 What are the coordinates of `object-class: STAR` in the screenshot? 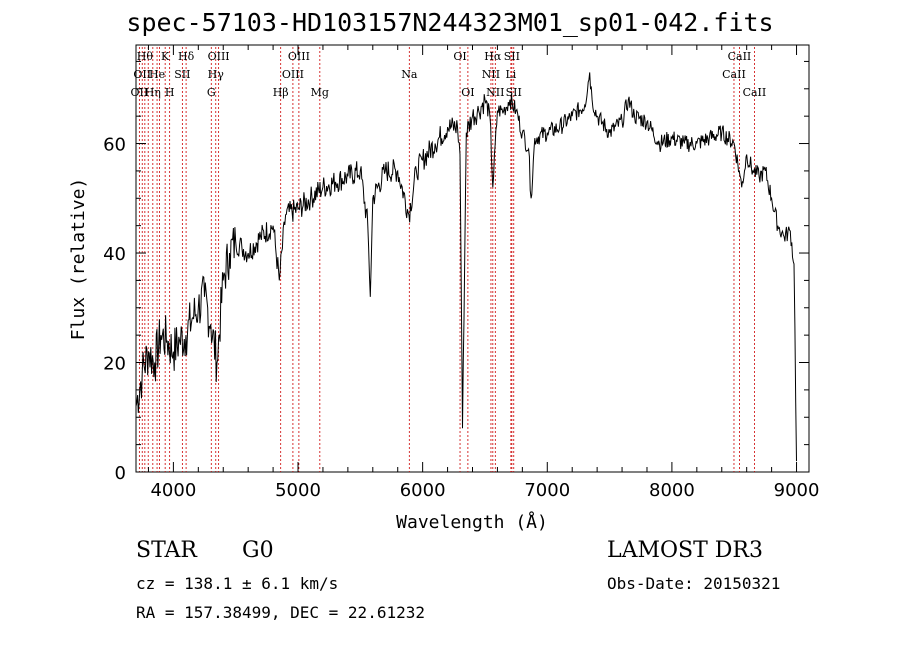 It's located at (166, 550).